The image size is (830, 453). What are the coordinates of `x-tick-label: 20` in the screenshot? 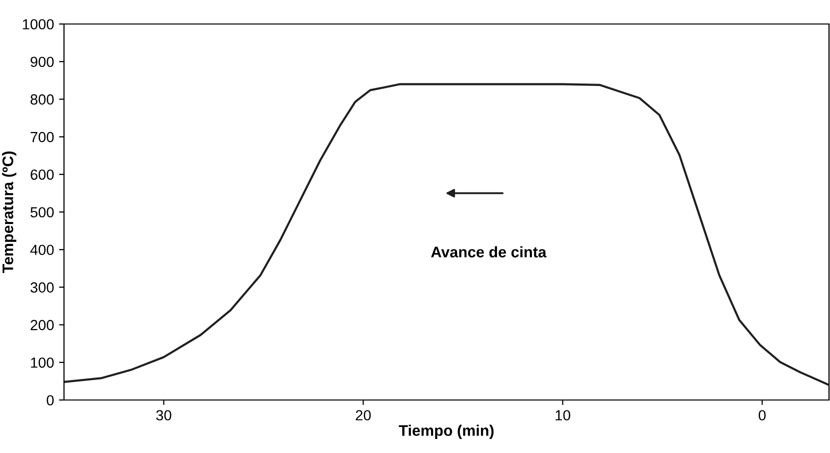 It's located at (363, 415).